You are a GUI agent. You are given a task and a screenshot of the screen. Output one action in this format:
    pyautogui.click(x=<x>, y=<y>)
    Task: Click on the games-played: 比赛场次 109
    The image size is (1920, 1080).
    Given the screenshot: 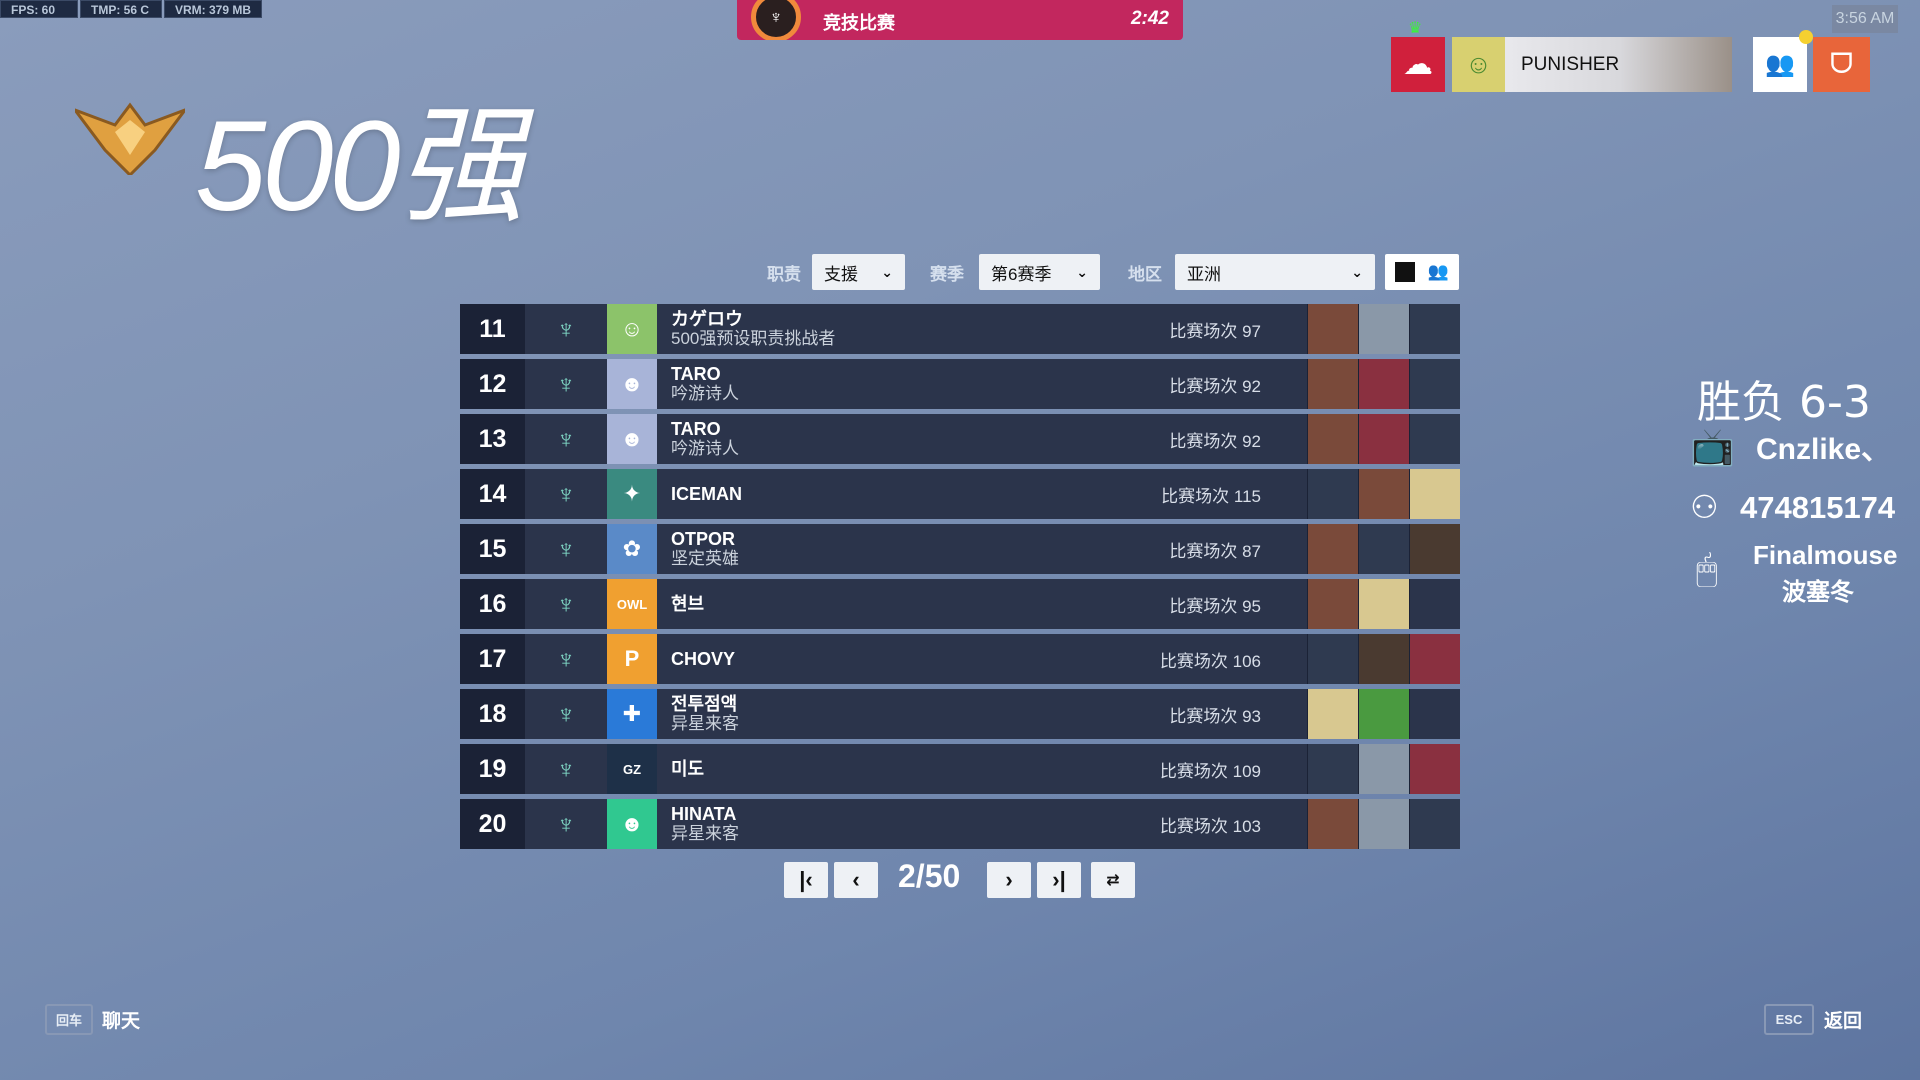 What is the action you would take?
    pyautogui.click(x=1210, y=771)
    